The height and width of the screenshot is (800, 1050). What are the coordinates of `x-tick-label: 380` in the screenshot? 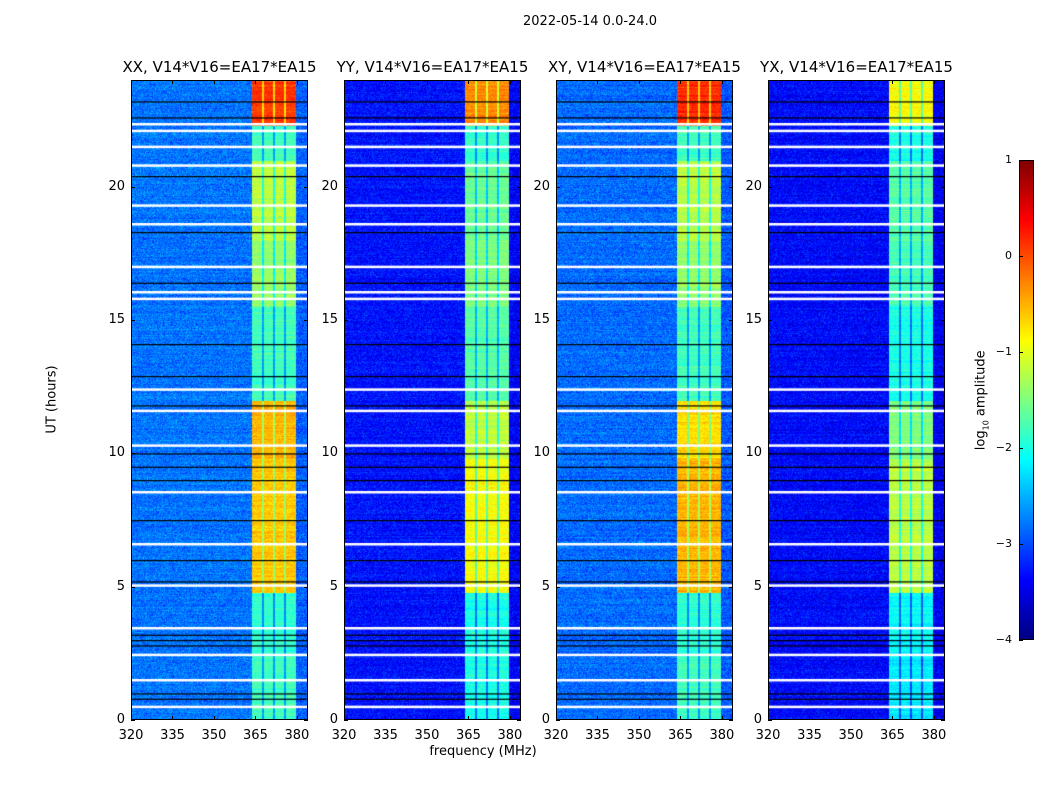 It's located at (510, 735).